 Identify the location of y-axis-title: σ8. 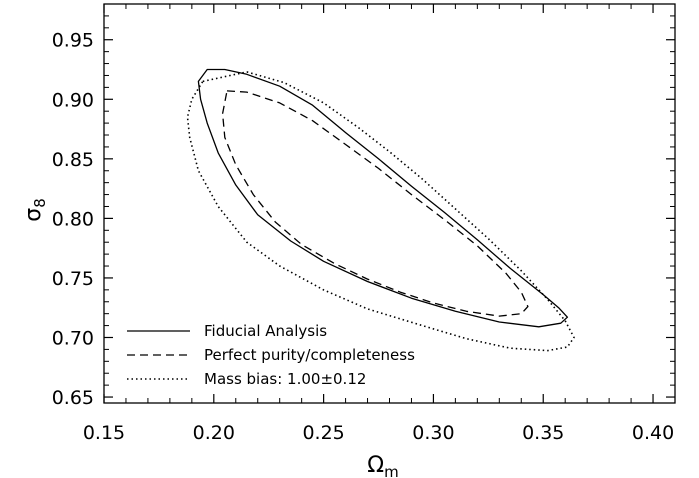
(35, 210).